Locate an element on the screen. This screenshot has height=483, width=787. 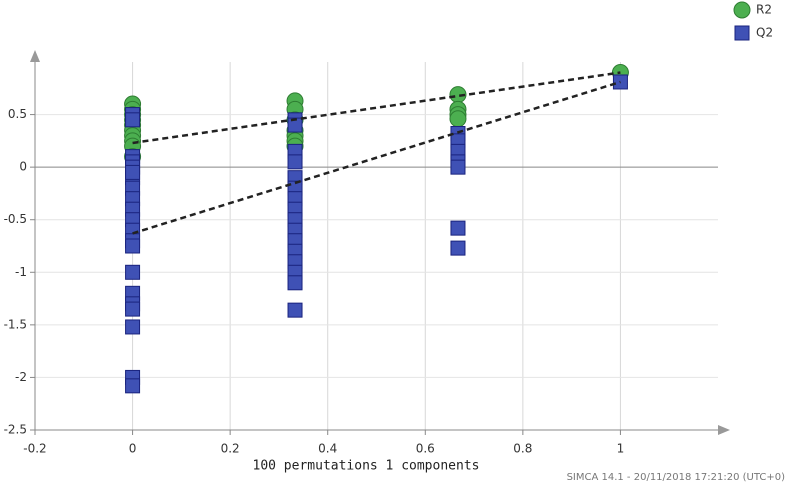
x-tick-label: 0.4 is located at coordinates (327, 449).